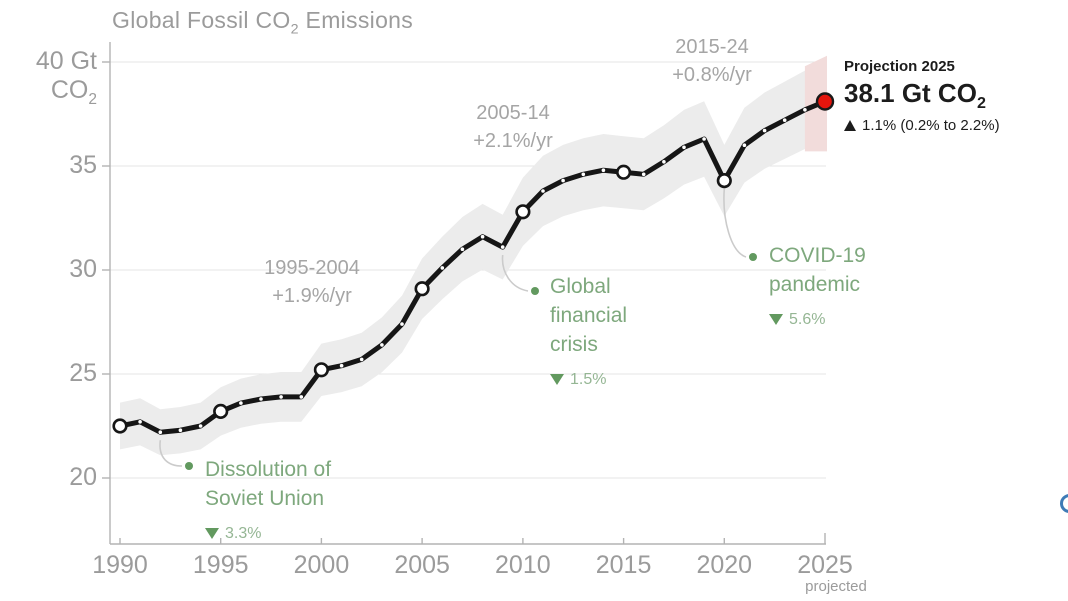  I want to click on chart-title-text: Global Fossil CO, so click(201, 20).